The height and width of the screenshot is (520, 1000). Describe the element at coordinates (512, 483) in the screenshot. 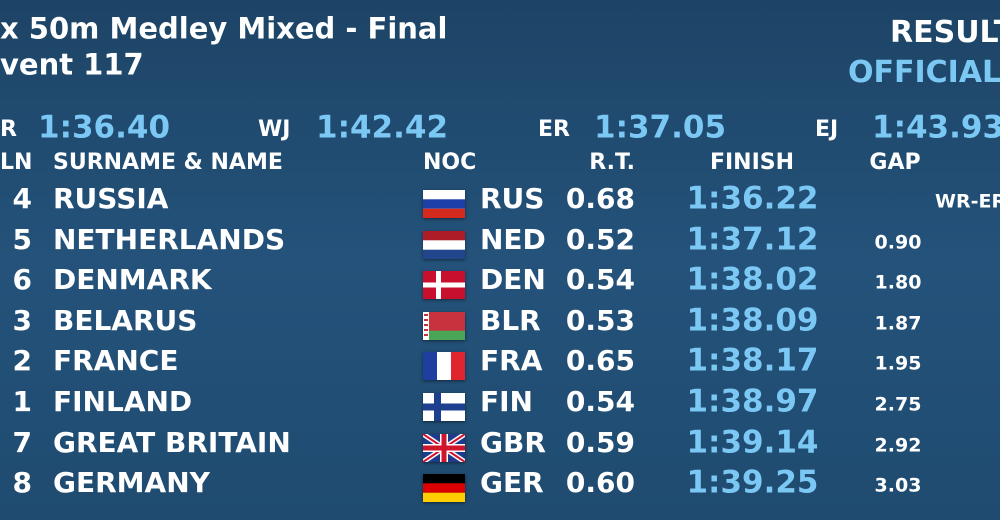

I see `noc: GER` at that location.